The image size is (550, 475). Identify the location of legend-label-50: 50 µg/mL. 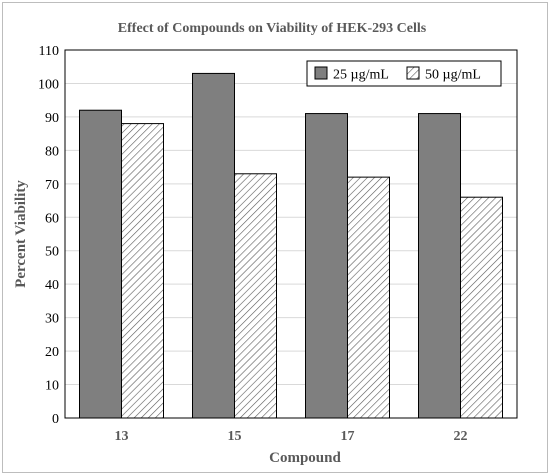
(453, 75).